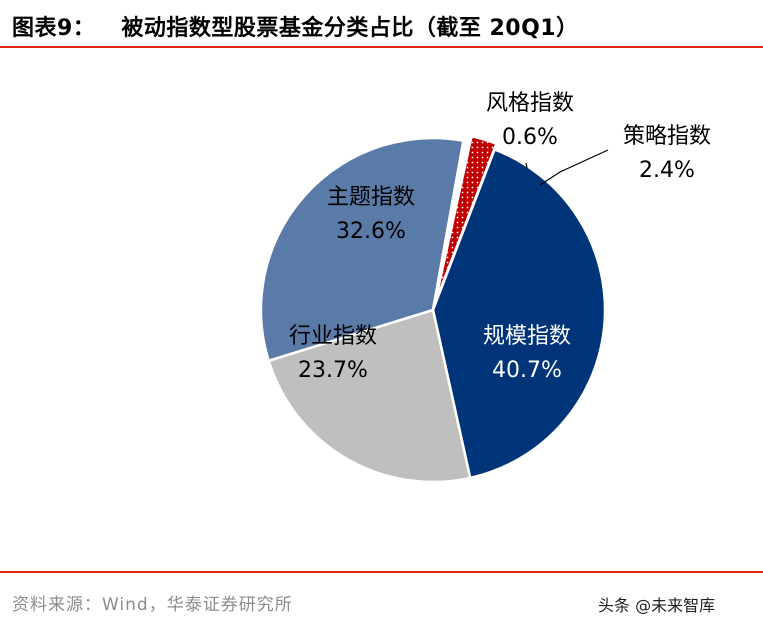 The image size is (763, 629). I want to click on slice-label-name-2: 行业指数, so click(333, 336).